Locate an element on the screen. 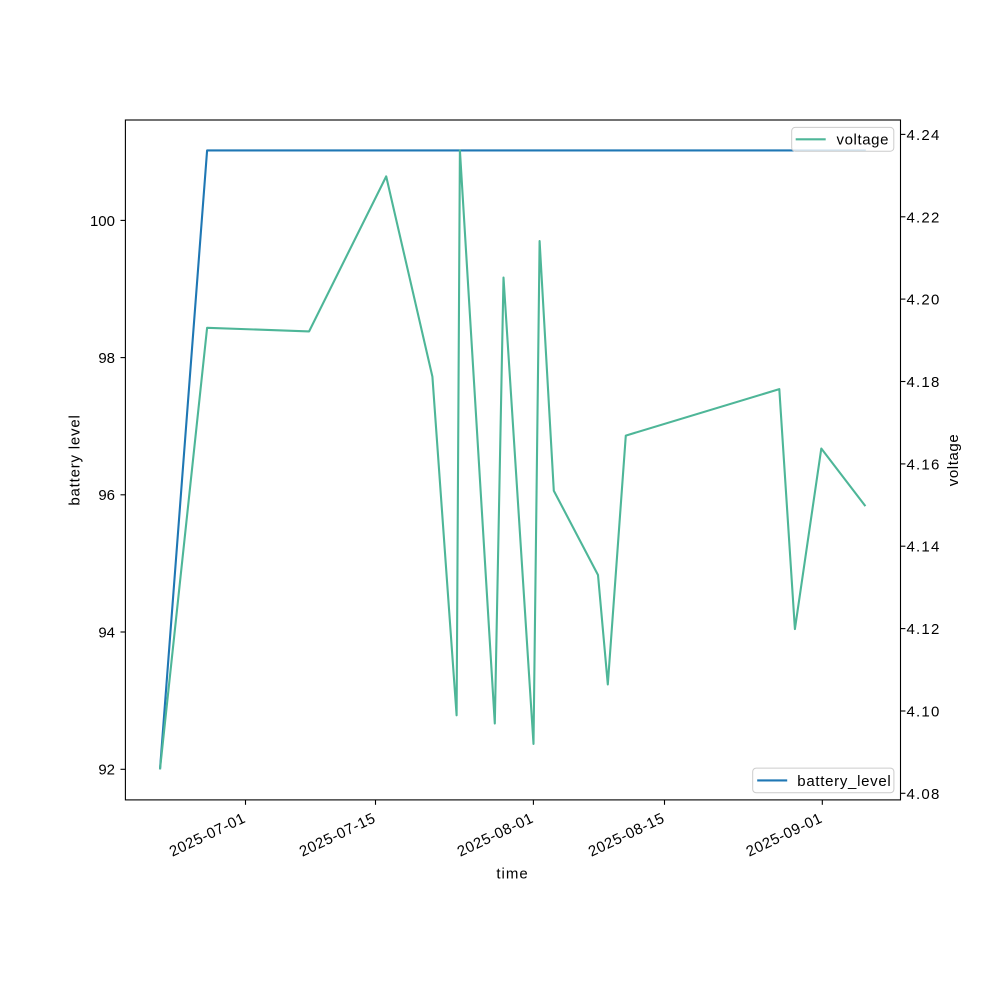  svg-text: 4.16 is located at coordinates (924, 464).